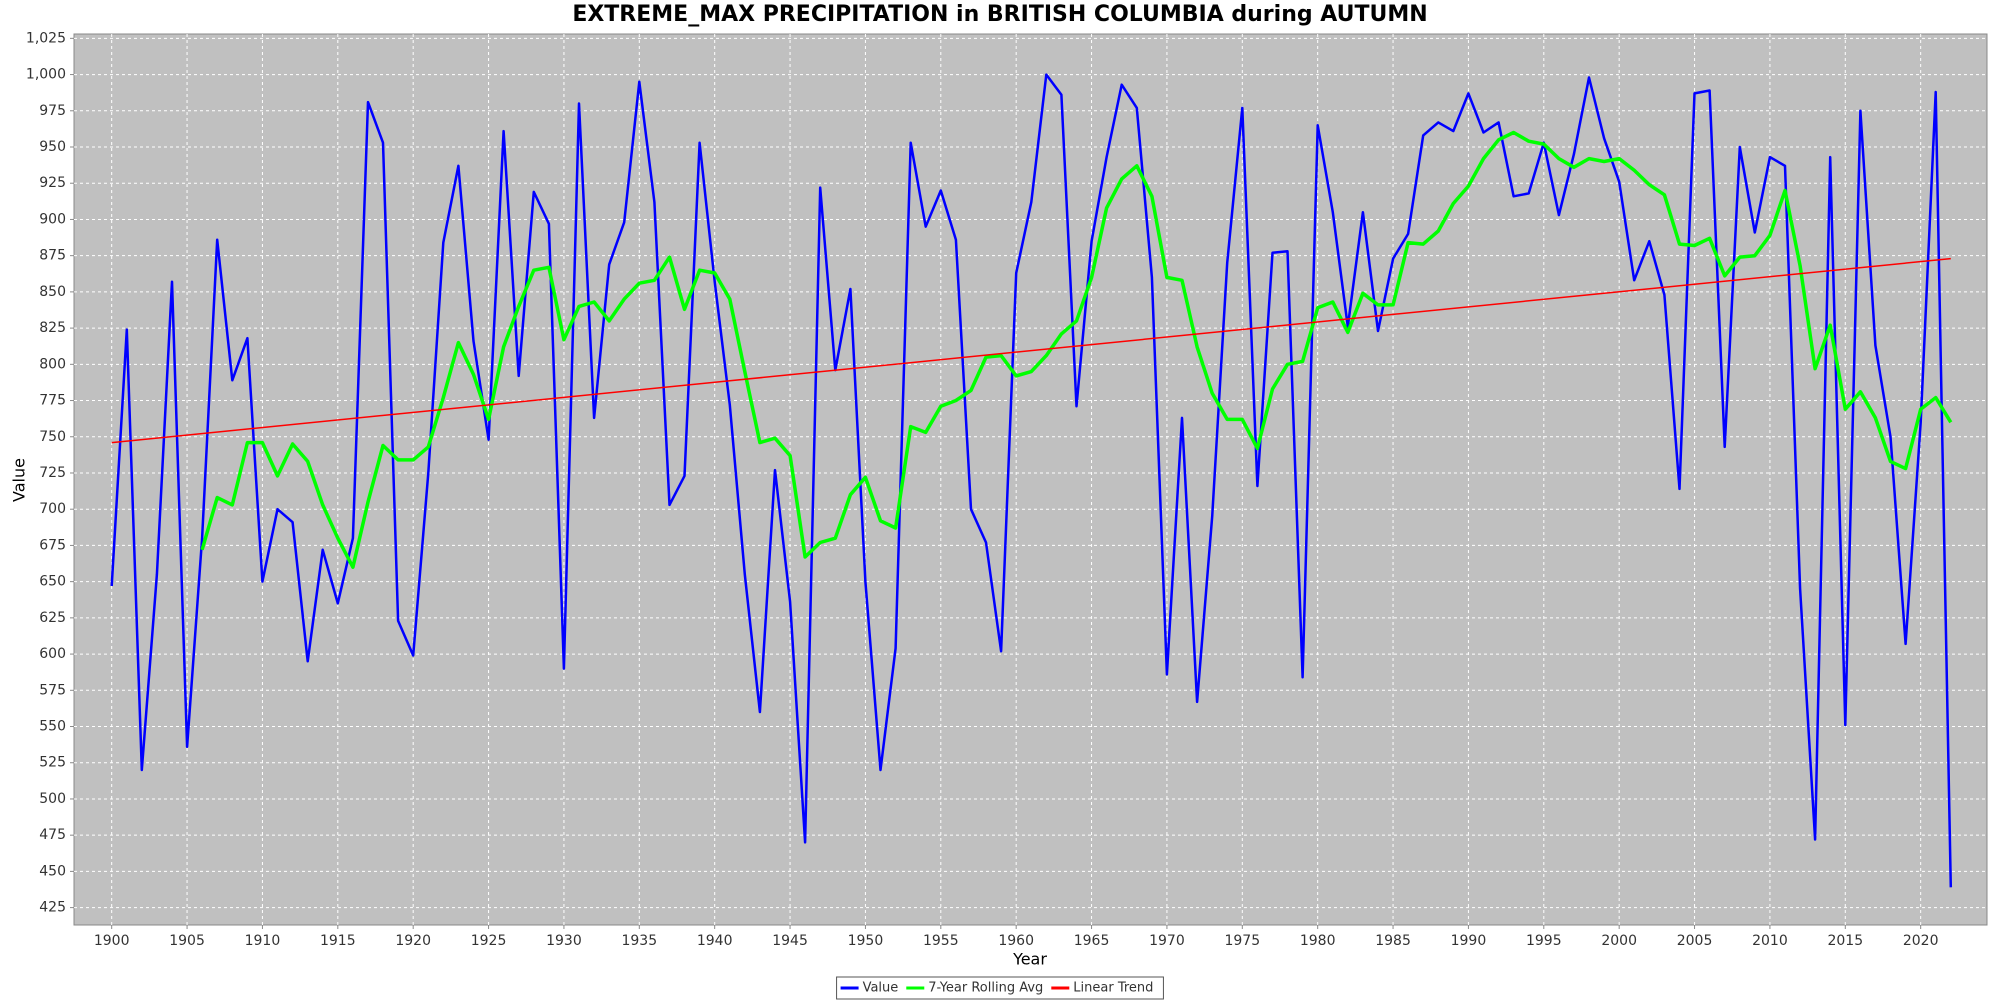 This screenshot has height=1000, width=2000. I want to click on x-tick-label: 2020, so click(1921, 941).